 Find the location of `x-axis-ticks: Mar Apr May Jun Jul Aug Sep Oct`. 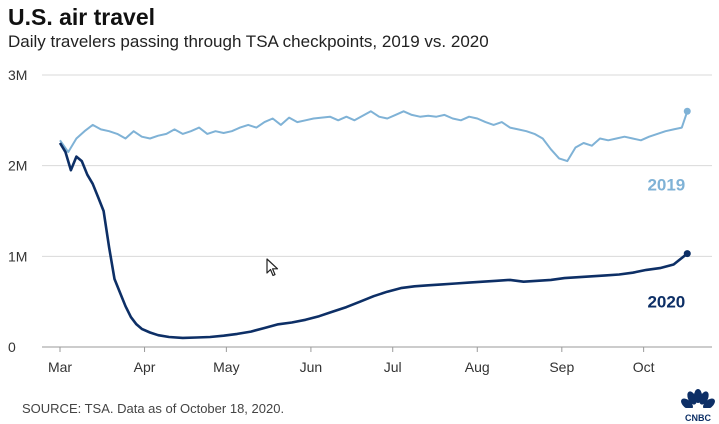

x-axis-ticks: Mar Apr May Jun Jul Aug Sep Oct is located at coordinates (351, 361).